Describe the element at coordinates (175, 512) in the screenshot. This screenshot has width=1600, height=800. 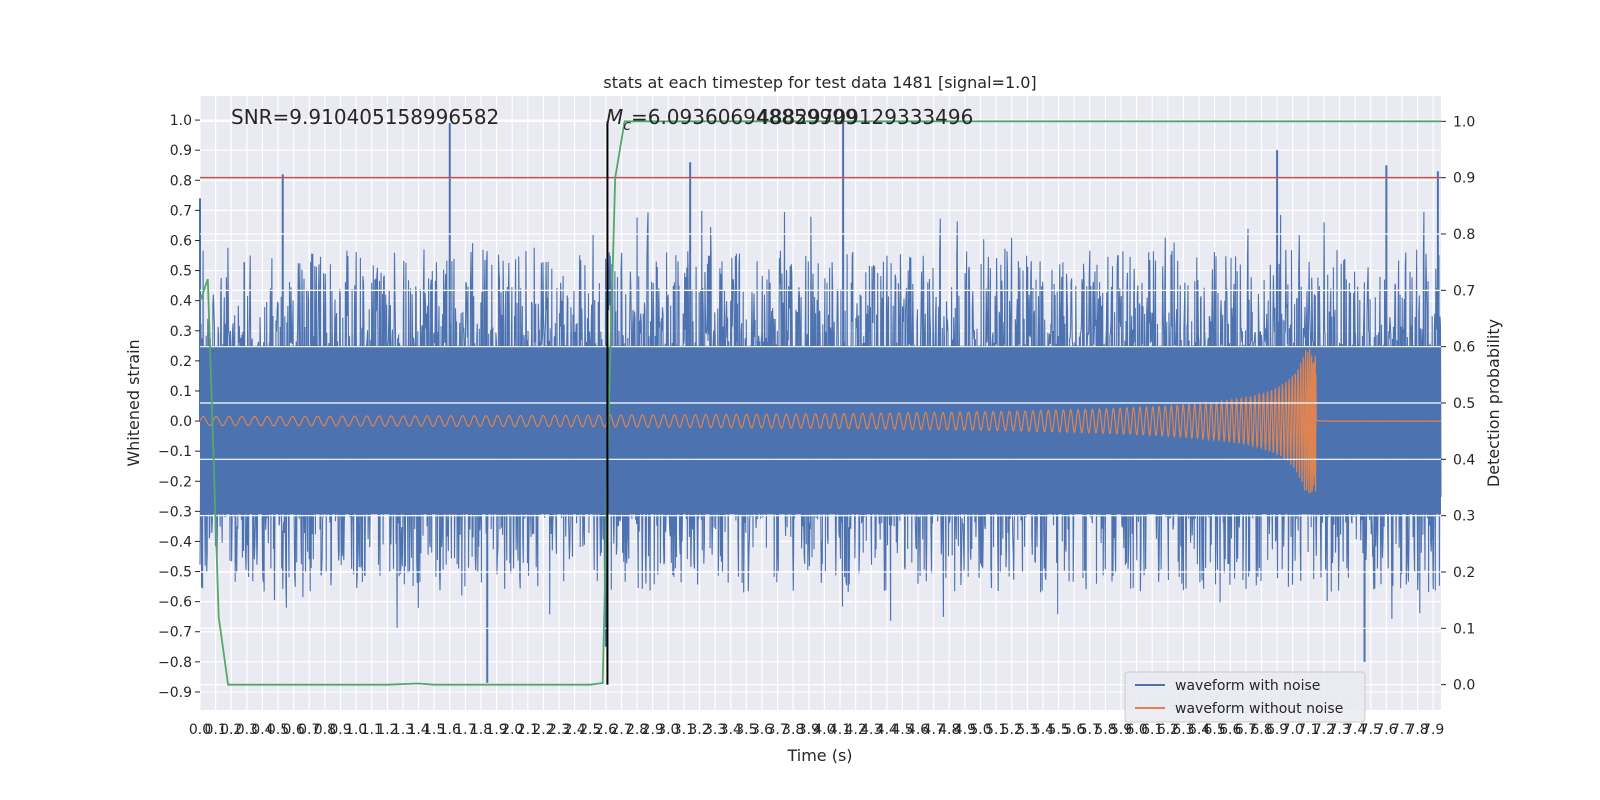
I see `y-tick-label: −0.3` at that location.